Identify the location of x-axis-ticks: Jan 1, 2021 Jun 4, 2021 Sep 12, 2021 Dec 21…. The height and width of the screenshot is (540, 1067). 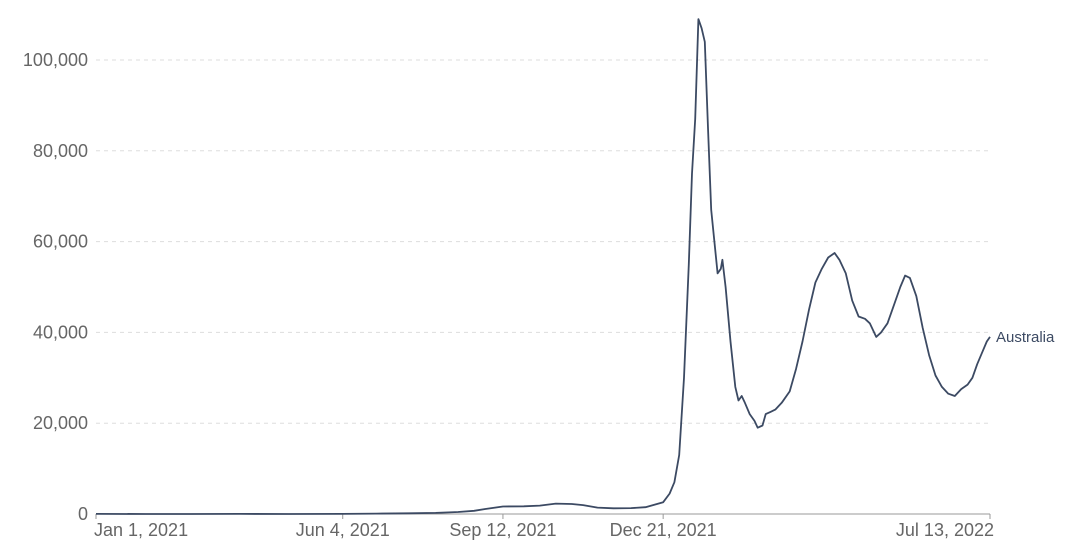
(544, 527).